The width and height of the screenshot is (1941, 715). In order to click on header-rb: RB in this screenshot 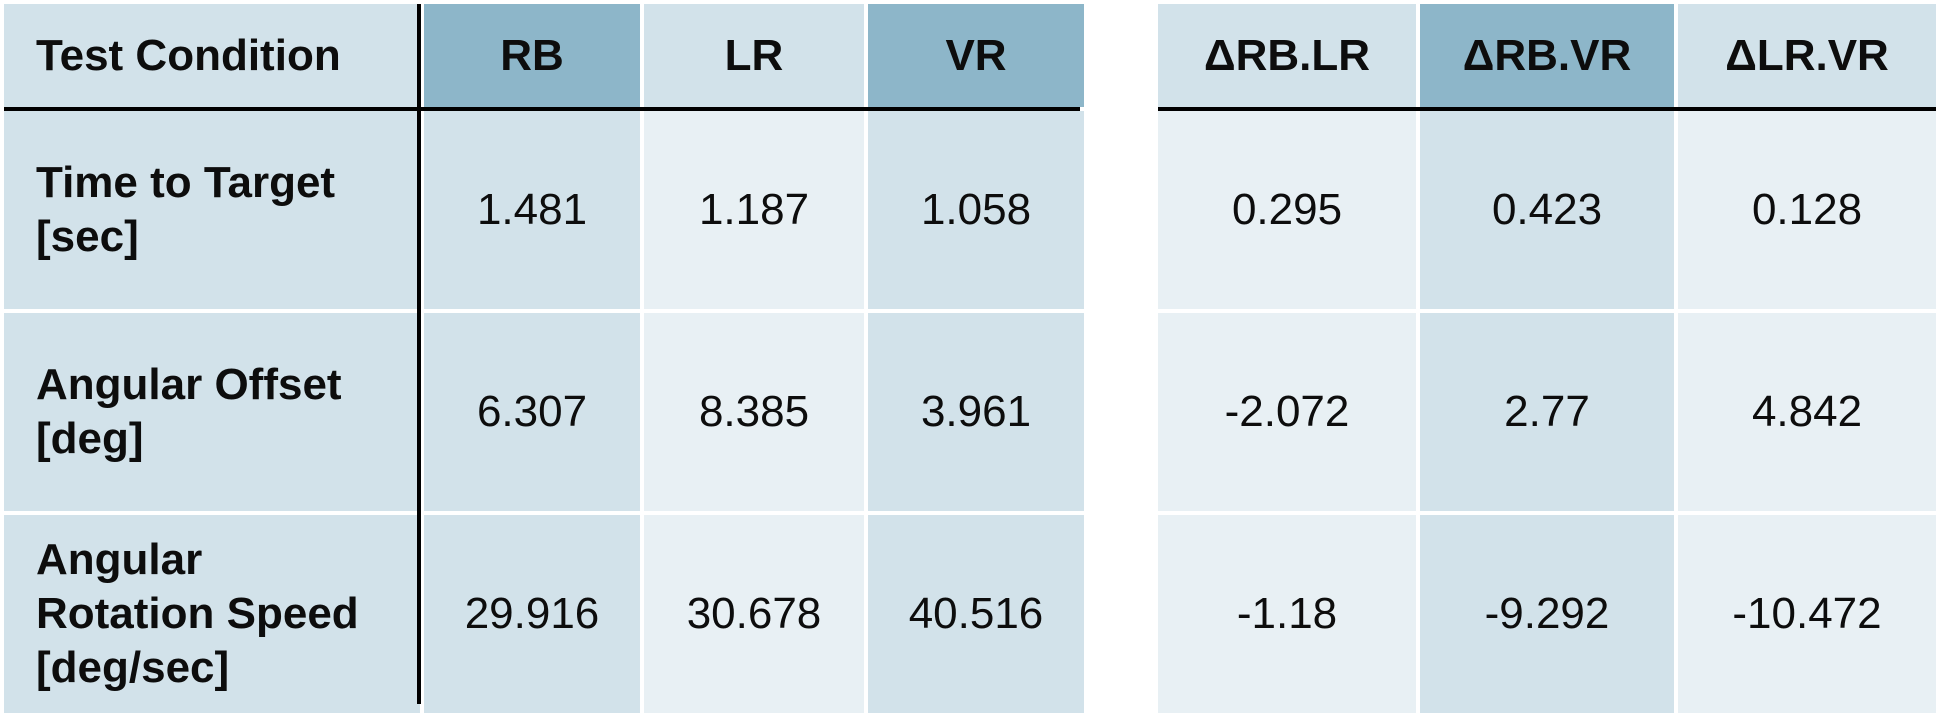, I will do `click(532, 55)`.